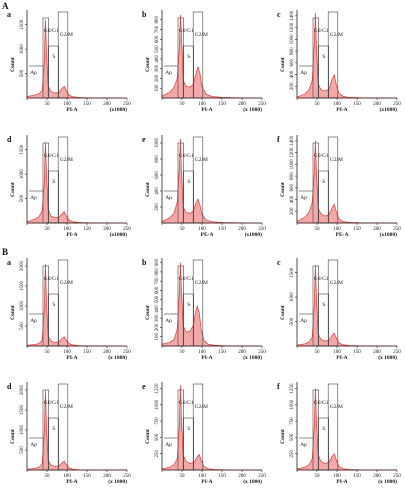 Image resolution: width=405 pixels, height=500 pixels. What do you see at coordinates (157, 88) in the screenshot?
I see `y-tick-label: 100` at bounding box center [157, 88].